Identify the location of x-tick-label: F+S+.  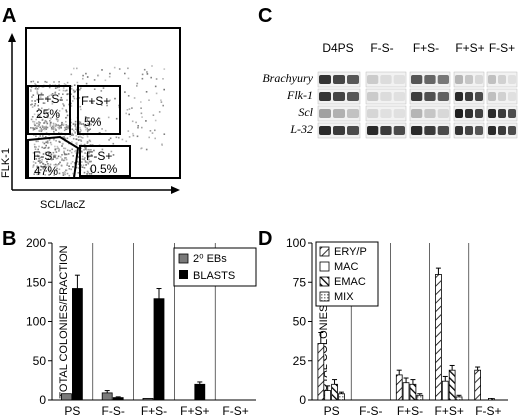
(194, 410).